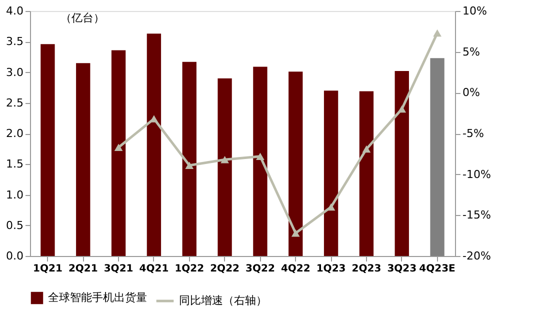 This screenshot has width=550, height=326. What do you see at coordinates (154, 269) in the screenshot?
I see `x-tick-label: 4Q21` at bounding box center [154, 269].